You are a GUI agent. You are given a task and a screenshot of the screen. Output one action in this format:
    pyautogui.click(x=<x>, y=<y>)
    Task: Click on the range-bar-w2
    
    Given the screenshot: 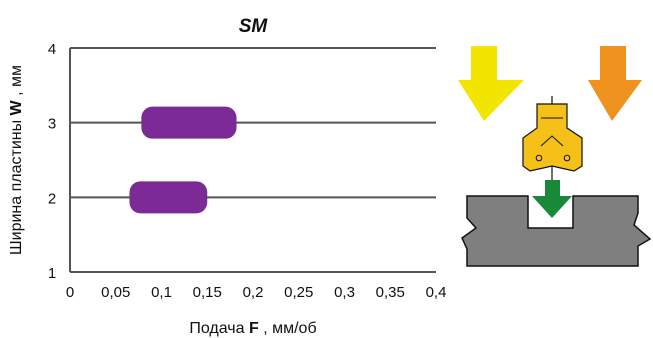 What is the action you would take?
    pyautogui.click(x=168, y=197)
    